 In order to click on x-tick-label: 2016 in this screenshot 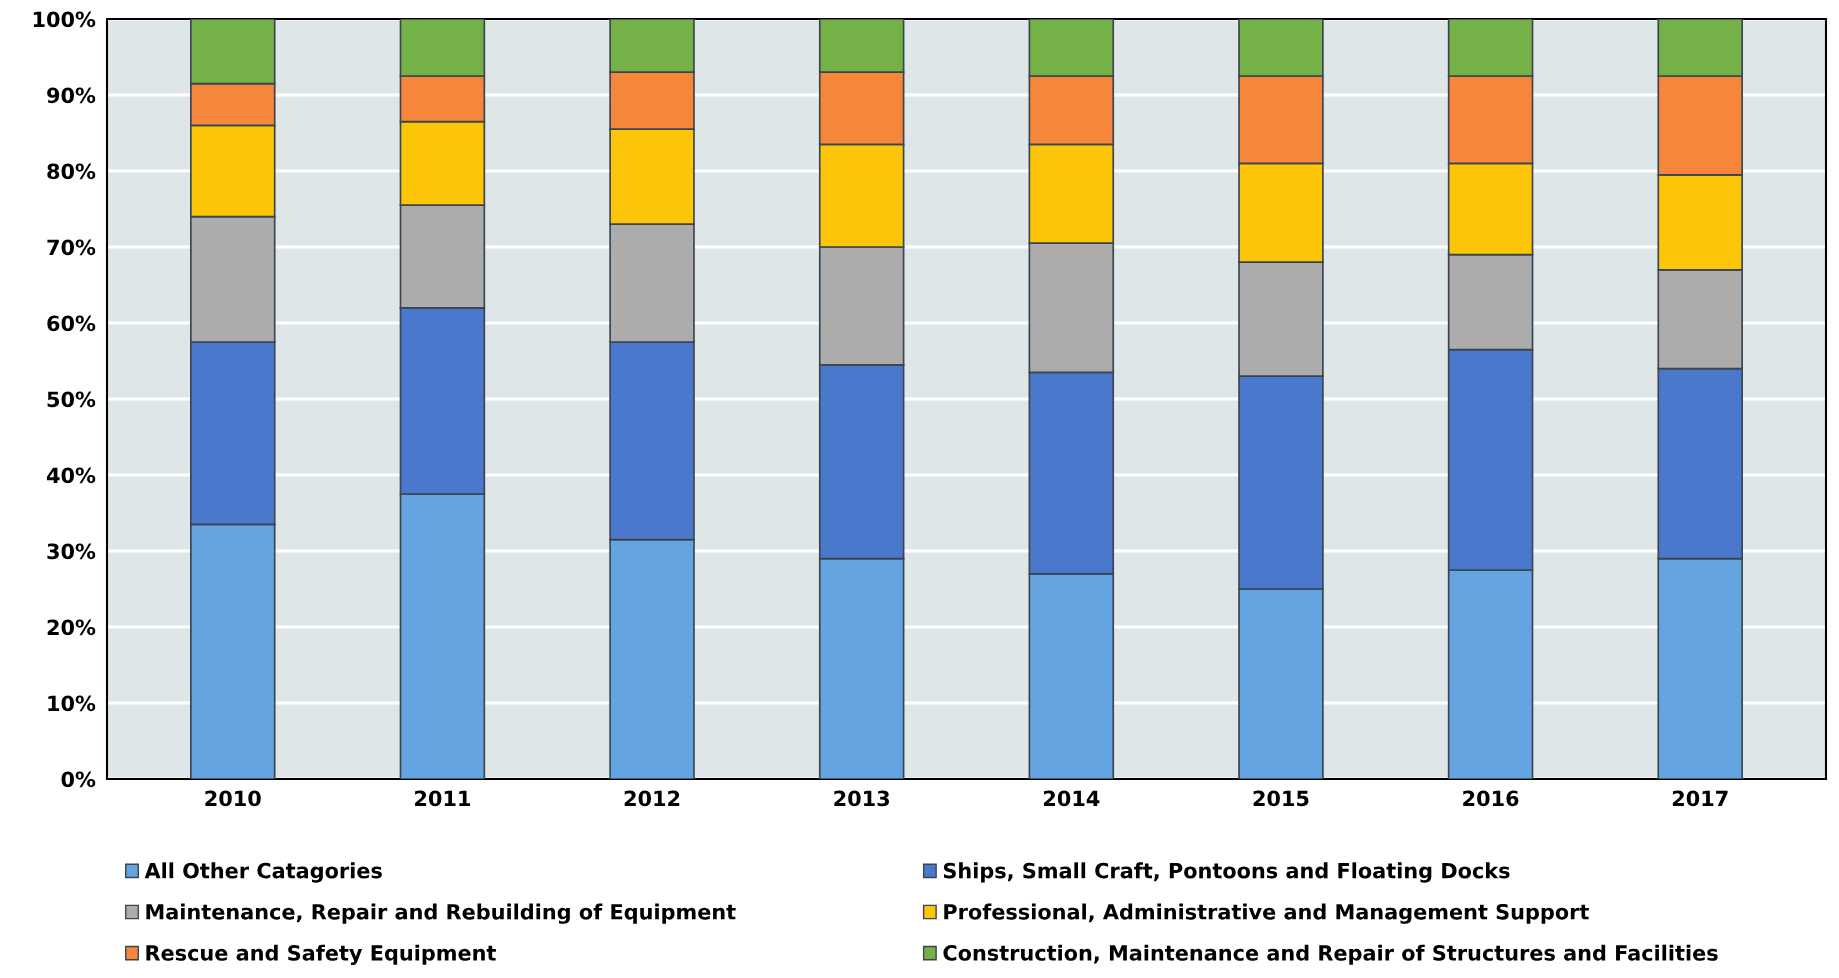, I will do `click(1491, 798)`.